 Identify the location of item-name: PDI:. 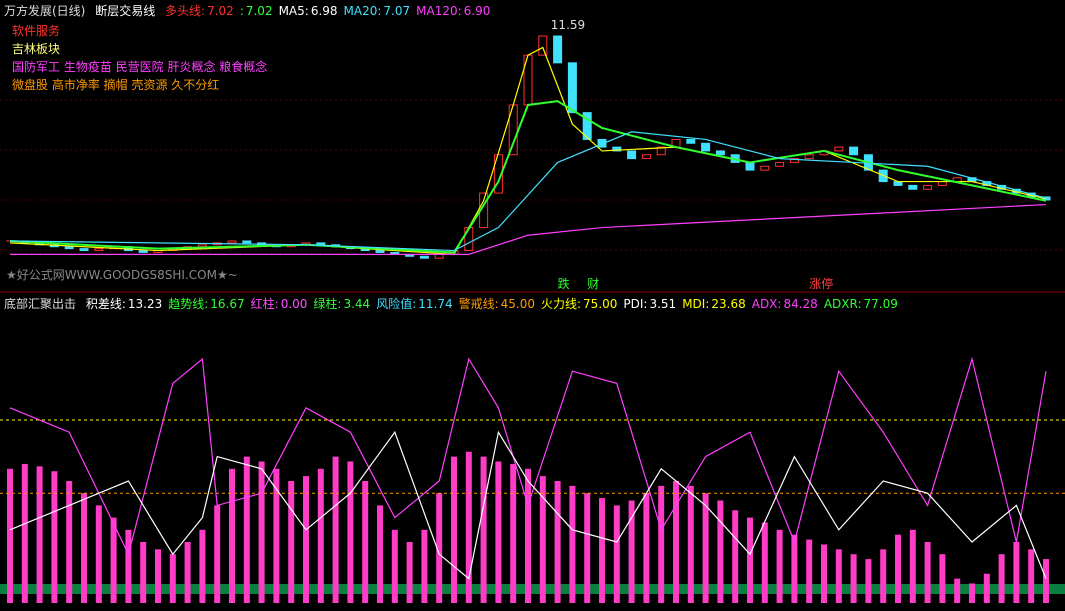
(635, 304).